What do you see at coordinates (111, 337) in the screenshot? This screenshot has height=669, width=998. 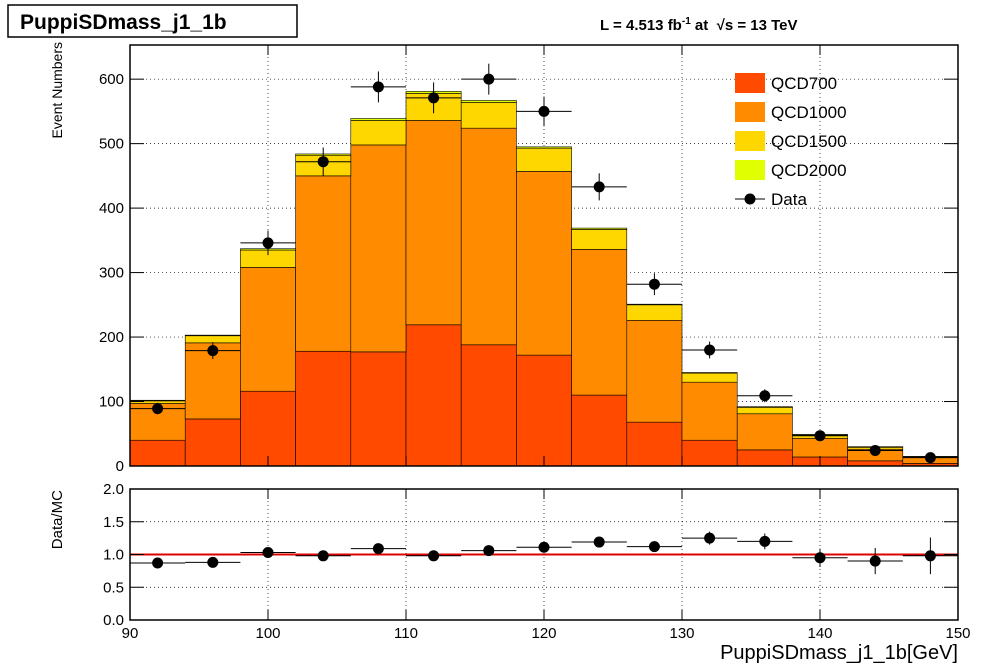 I see `y-tick-label: 200` at bounding box center [111, 337].